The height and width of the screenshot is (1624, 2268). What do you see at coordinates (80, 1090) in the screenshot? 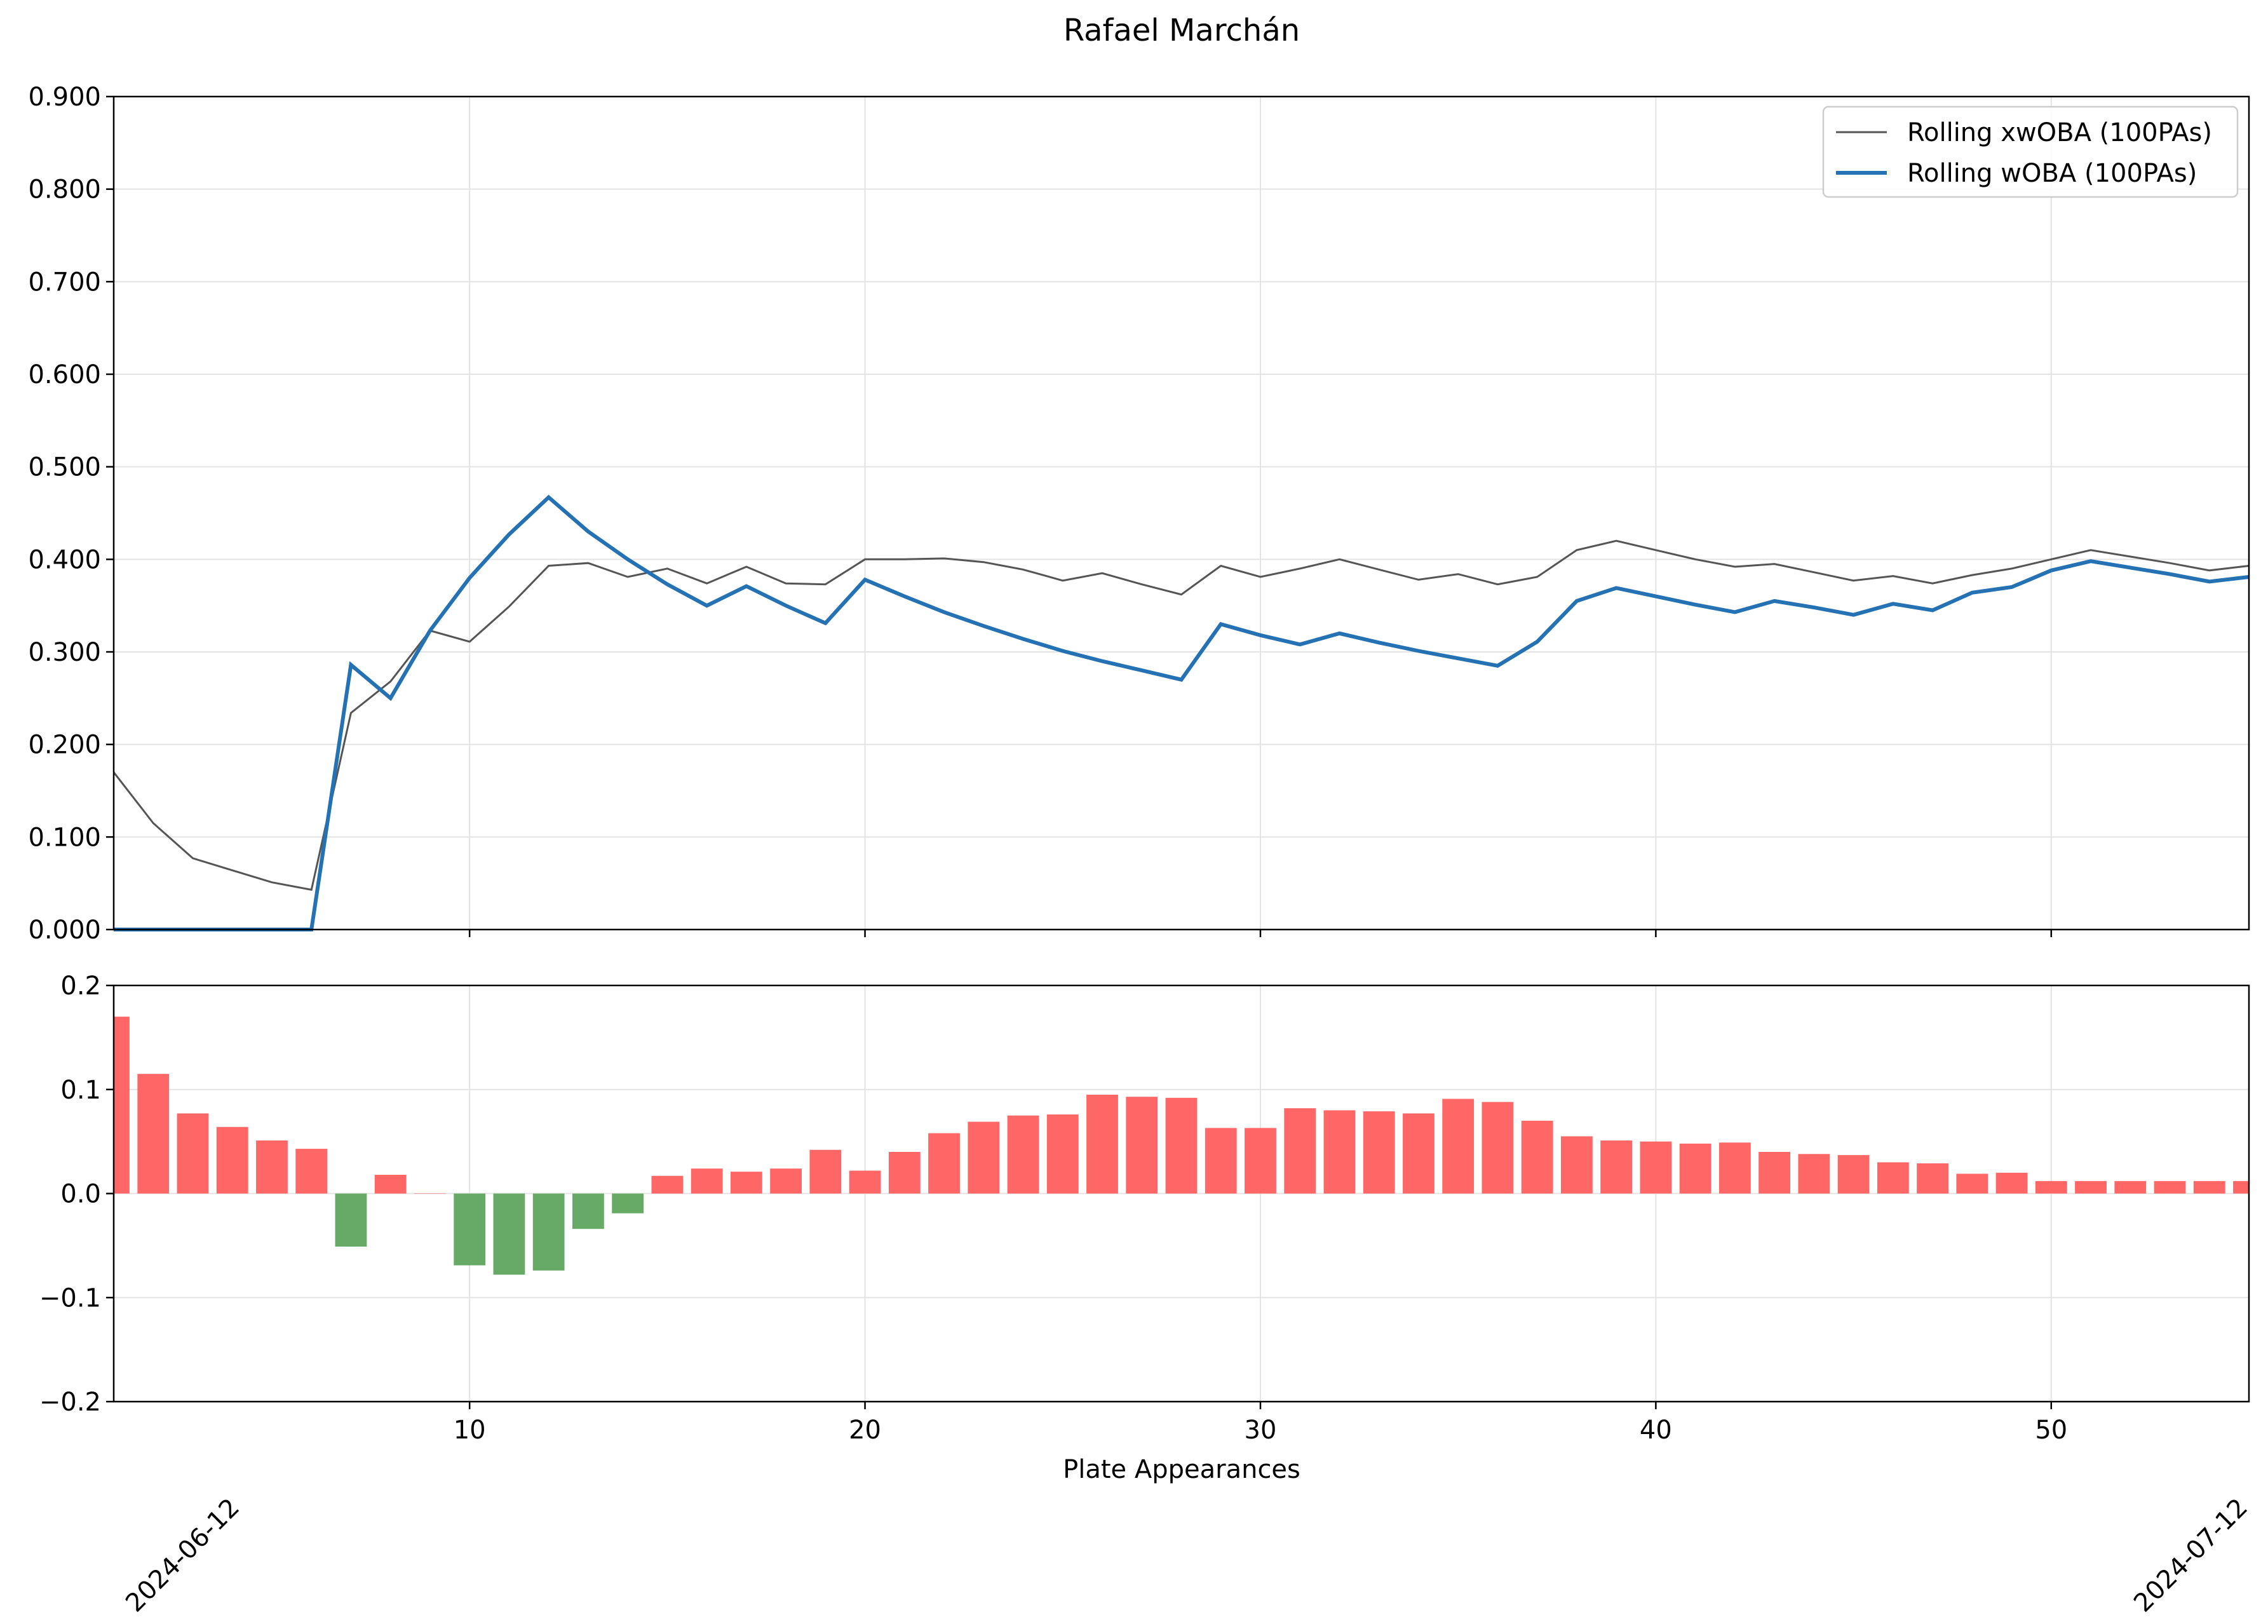
I see `bottom-y-tick-label: 0.1` at bounding box center [80, 1090].